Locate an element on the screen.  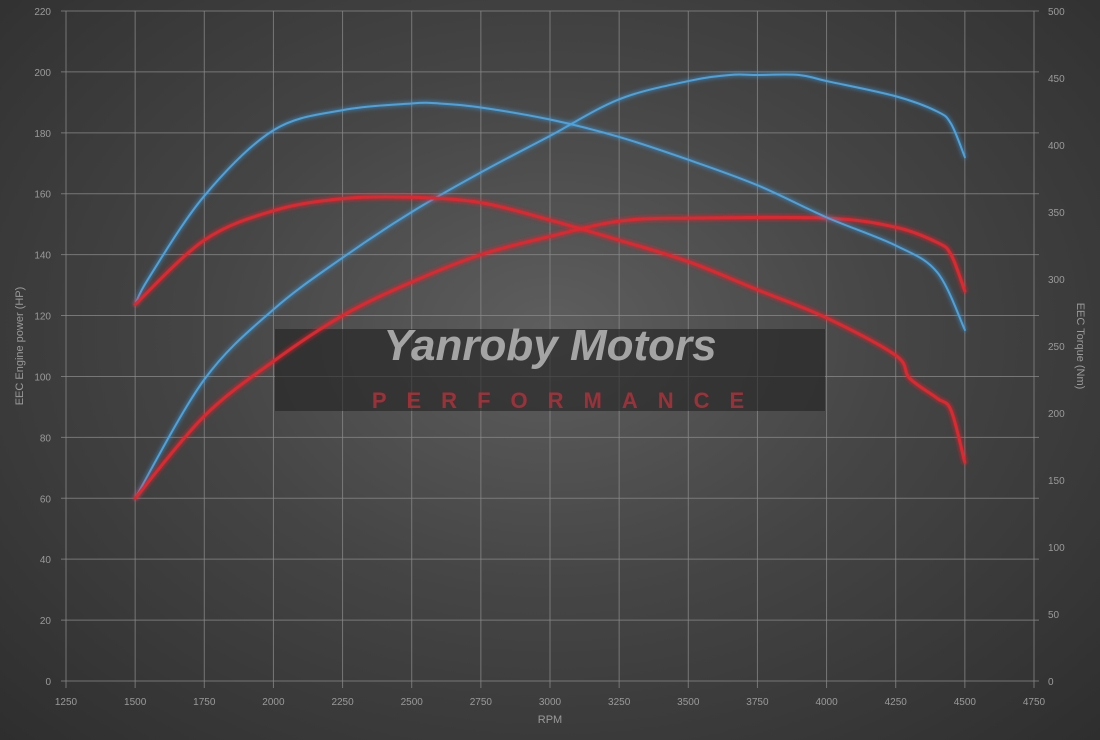
x-tick-label: 4750 is located at coordinates (1034, 702).